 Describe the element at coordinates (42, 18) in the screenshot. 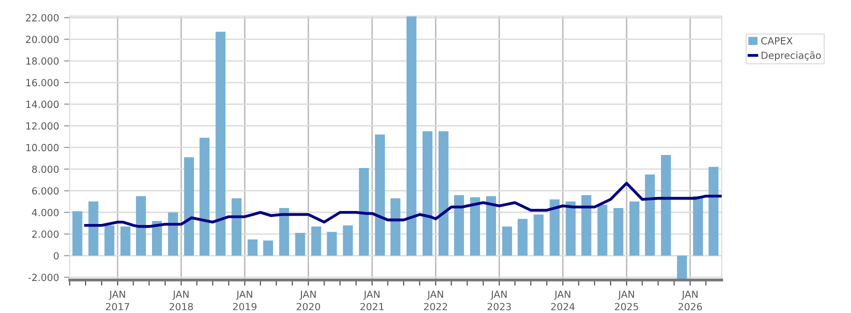

I see `y-tick-label: 22.000` at that location.